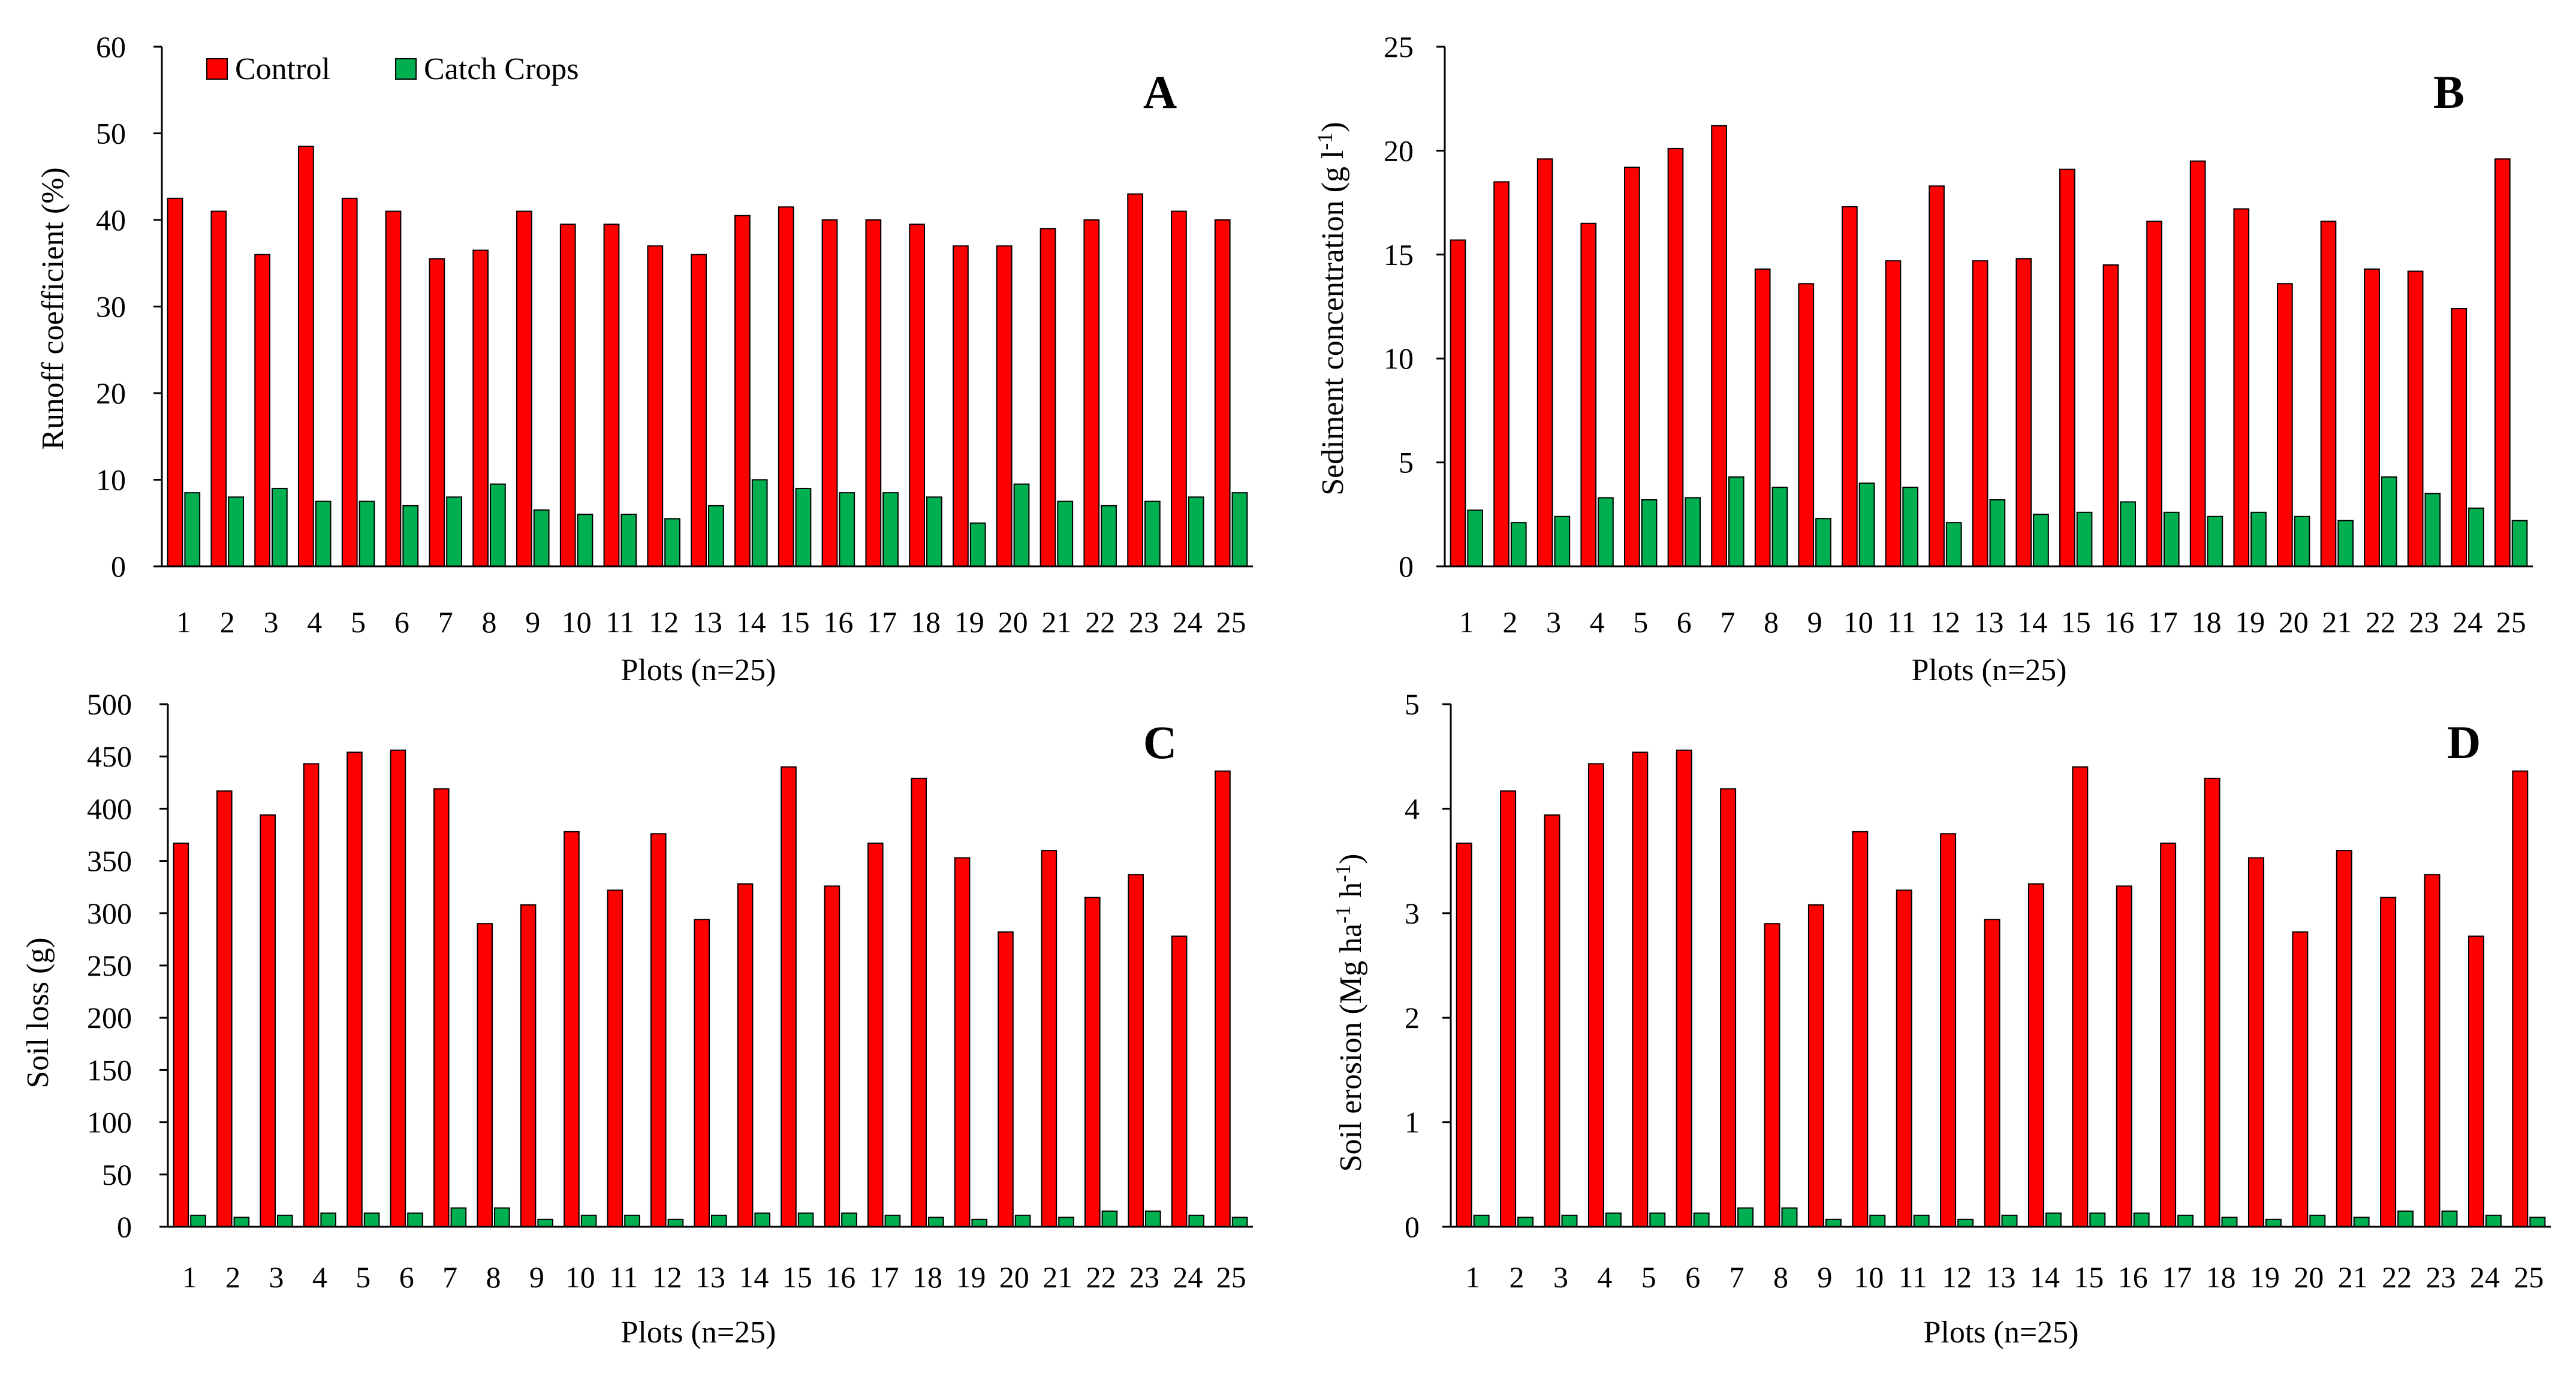 This screenshot has height=1373, width=2576. I want to click on panel-c-xtick-label: 21, so click(1057, 1277).